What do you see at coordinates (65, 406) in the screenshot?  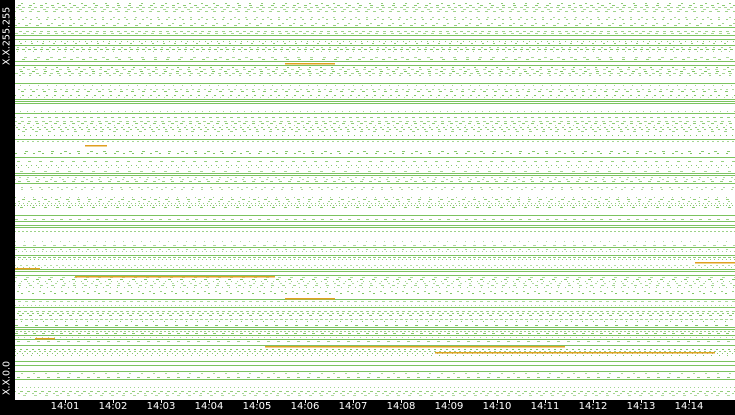 I see `x-tick-label: 14:01` at bounding box center [65, 406].